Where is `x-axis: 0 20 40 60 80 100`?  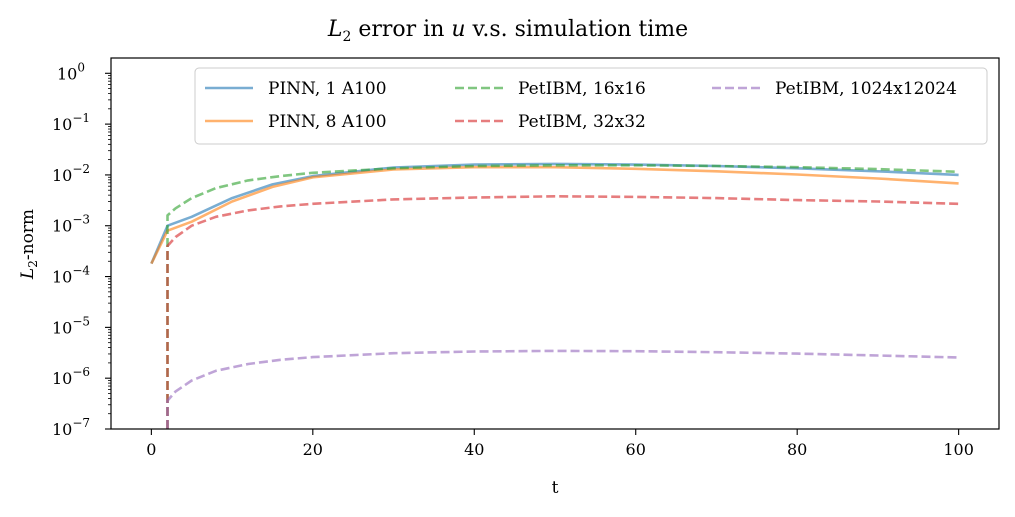 x-axis: 0 20 40 60 80 100 is located at coordinates (560, 444).